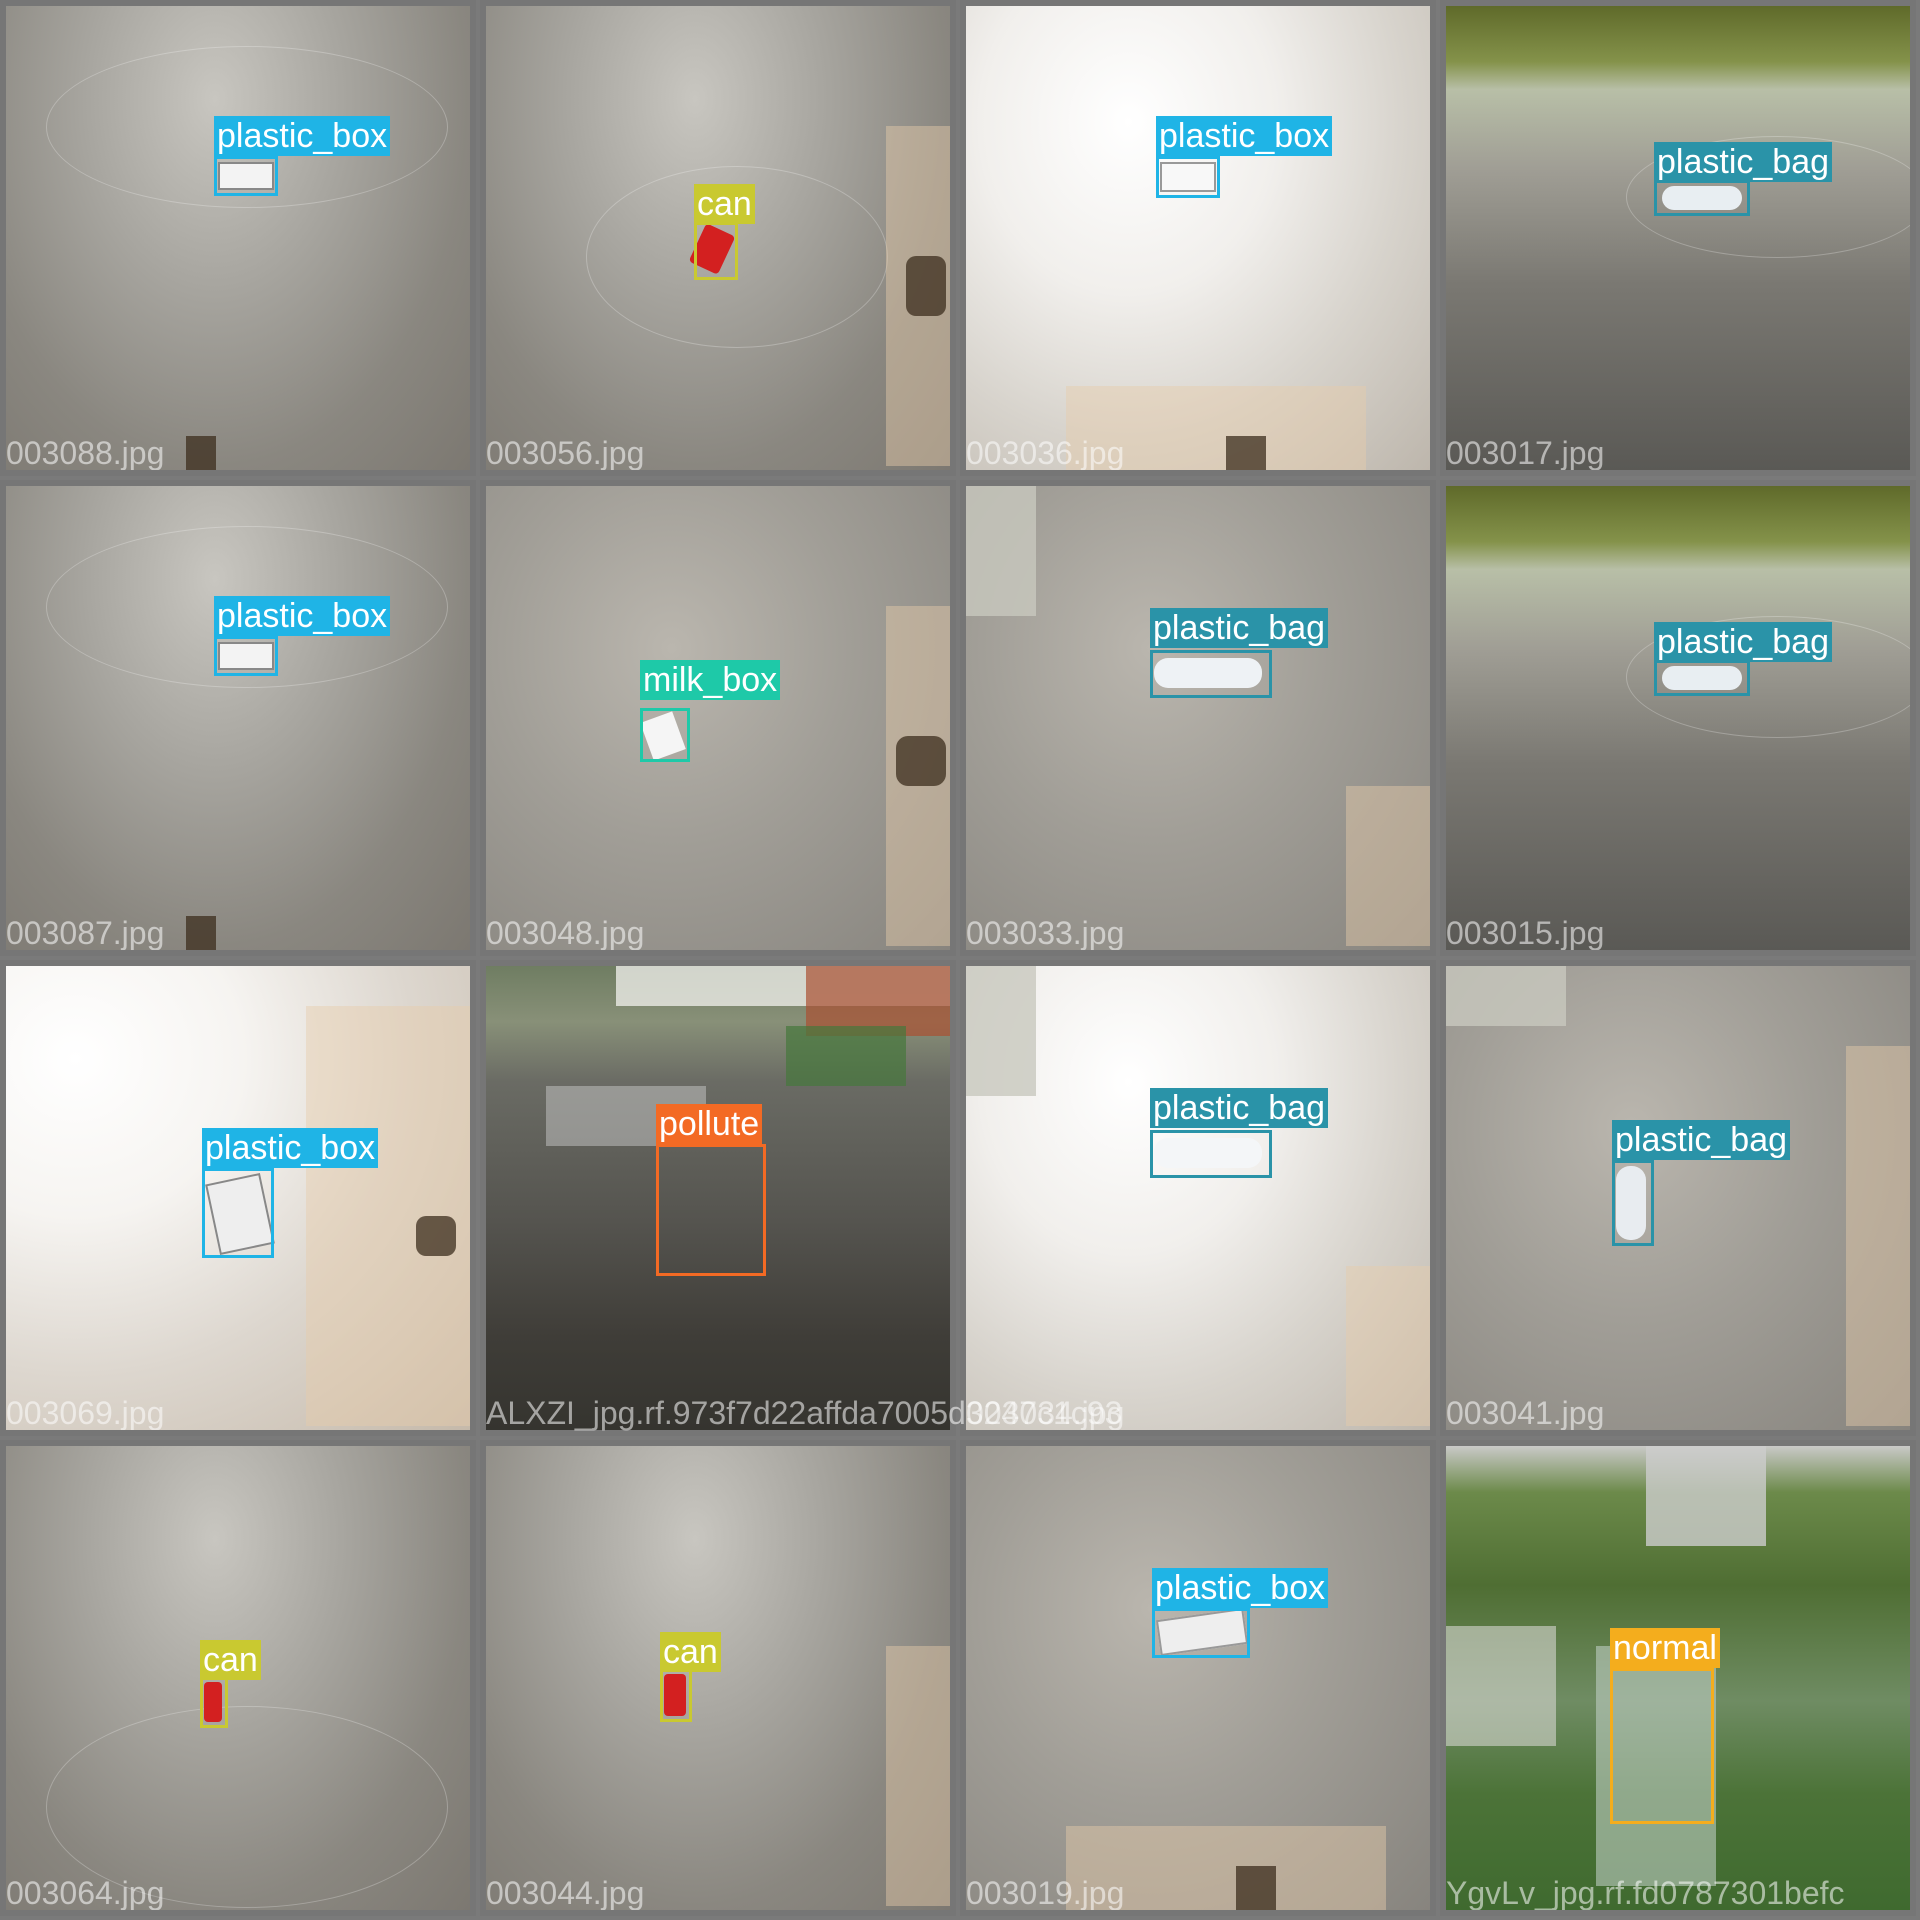 This screenshot has width=1920, height=1920. I want to click on tile-2: can 003056.jpg, so click(718, 238).